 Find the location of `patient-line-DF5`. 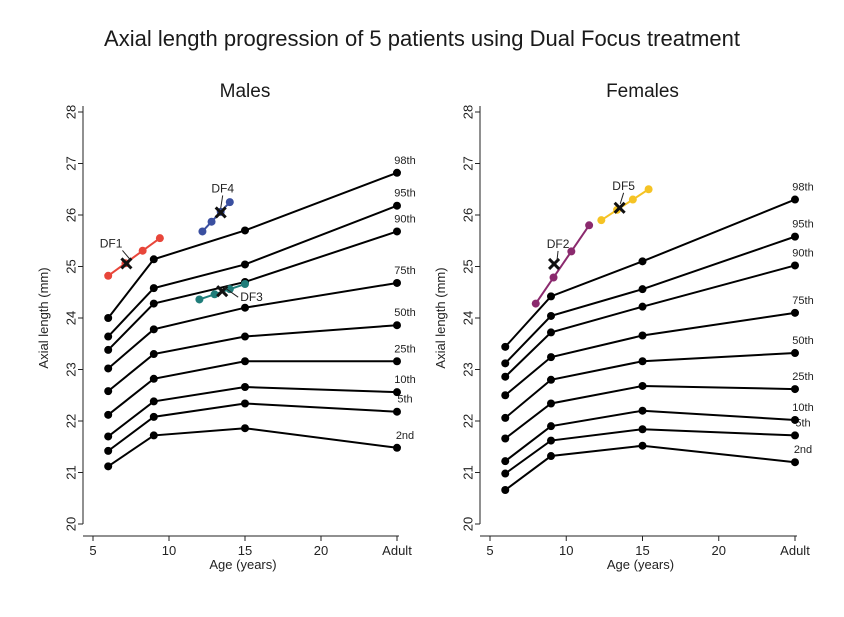

patient-line-DF5 is located at coordinates (625, 204).